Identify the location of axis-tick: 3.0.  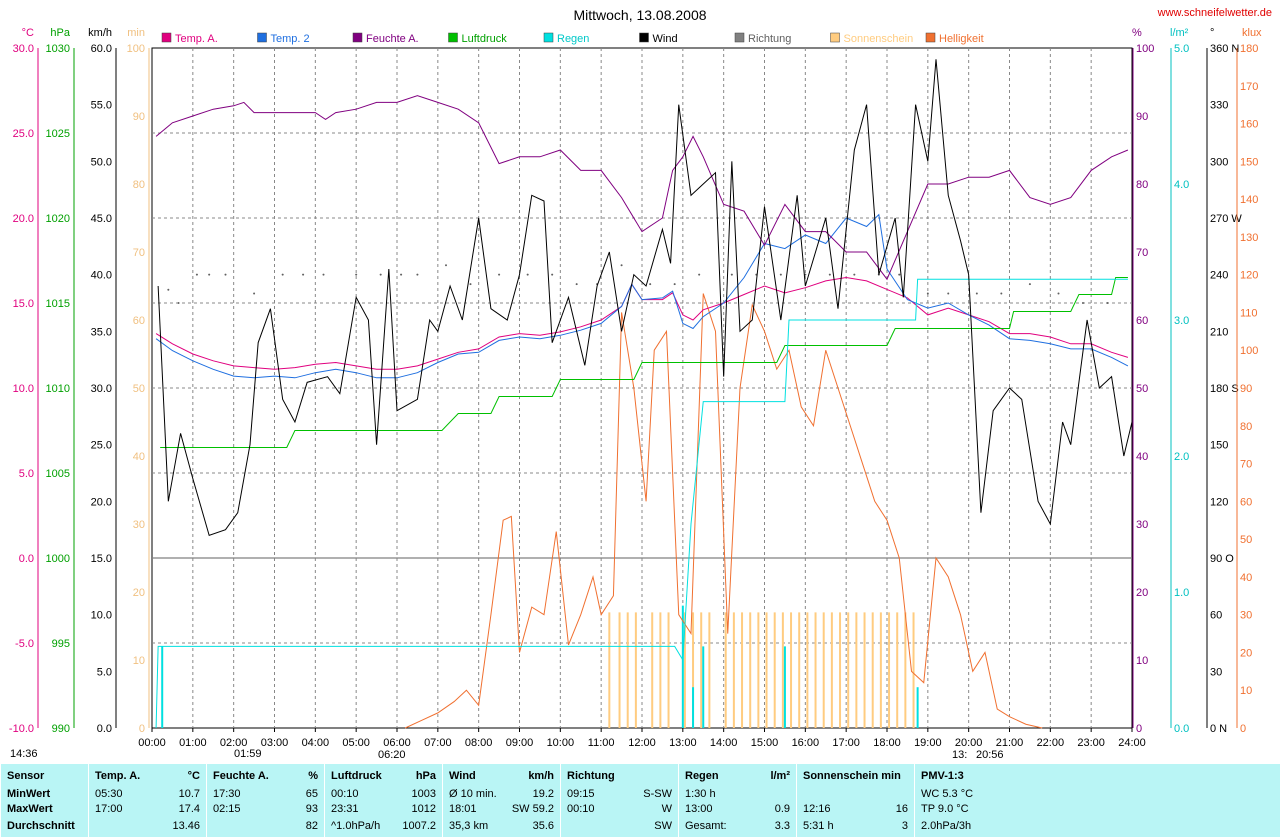
(1181, 321).